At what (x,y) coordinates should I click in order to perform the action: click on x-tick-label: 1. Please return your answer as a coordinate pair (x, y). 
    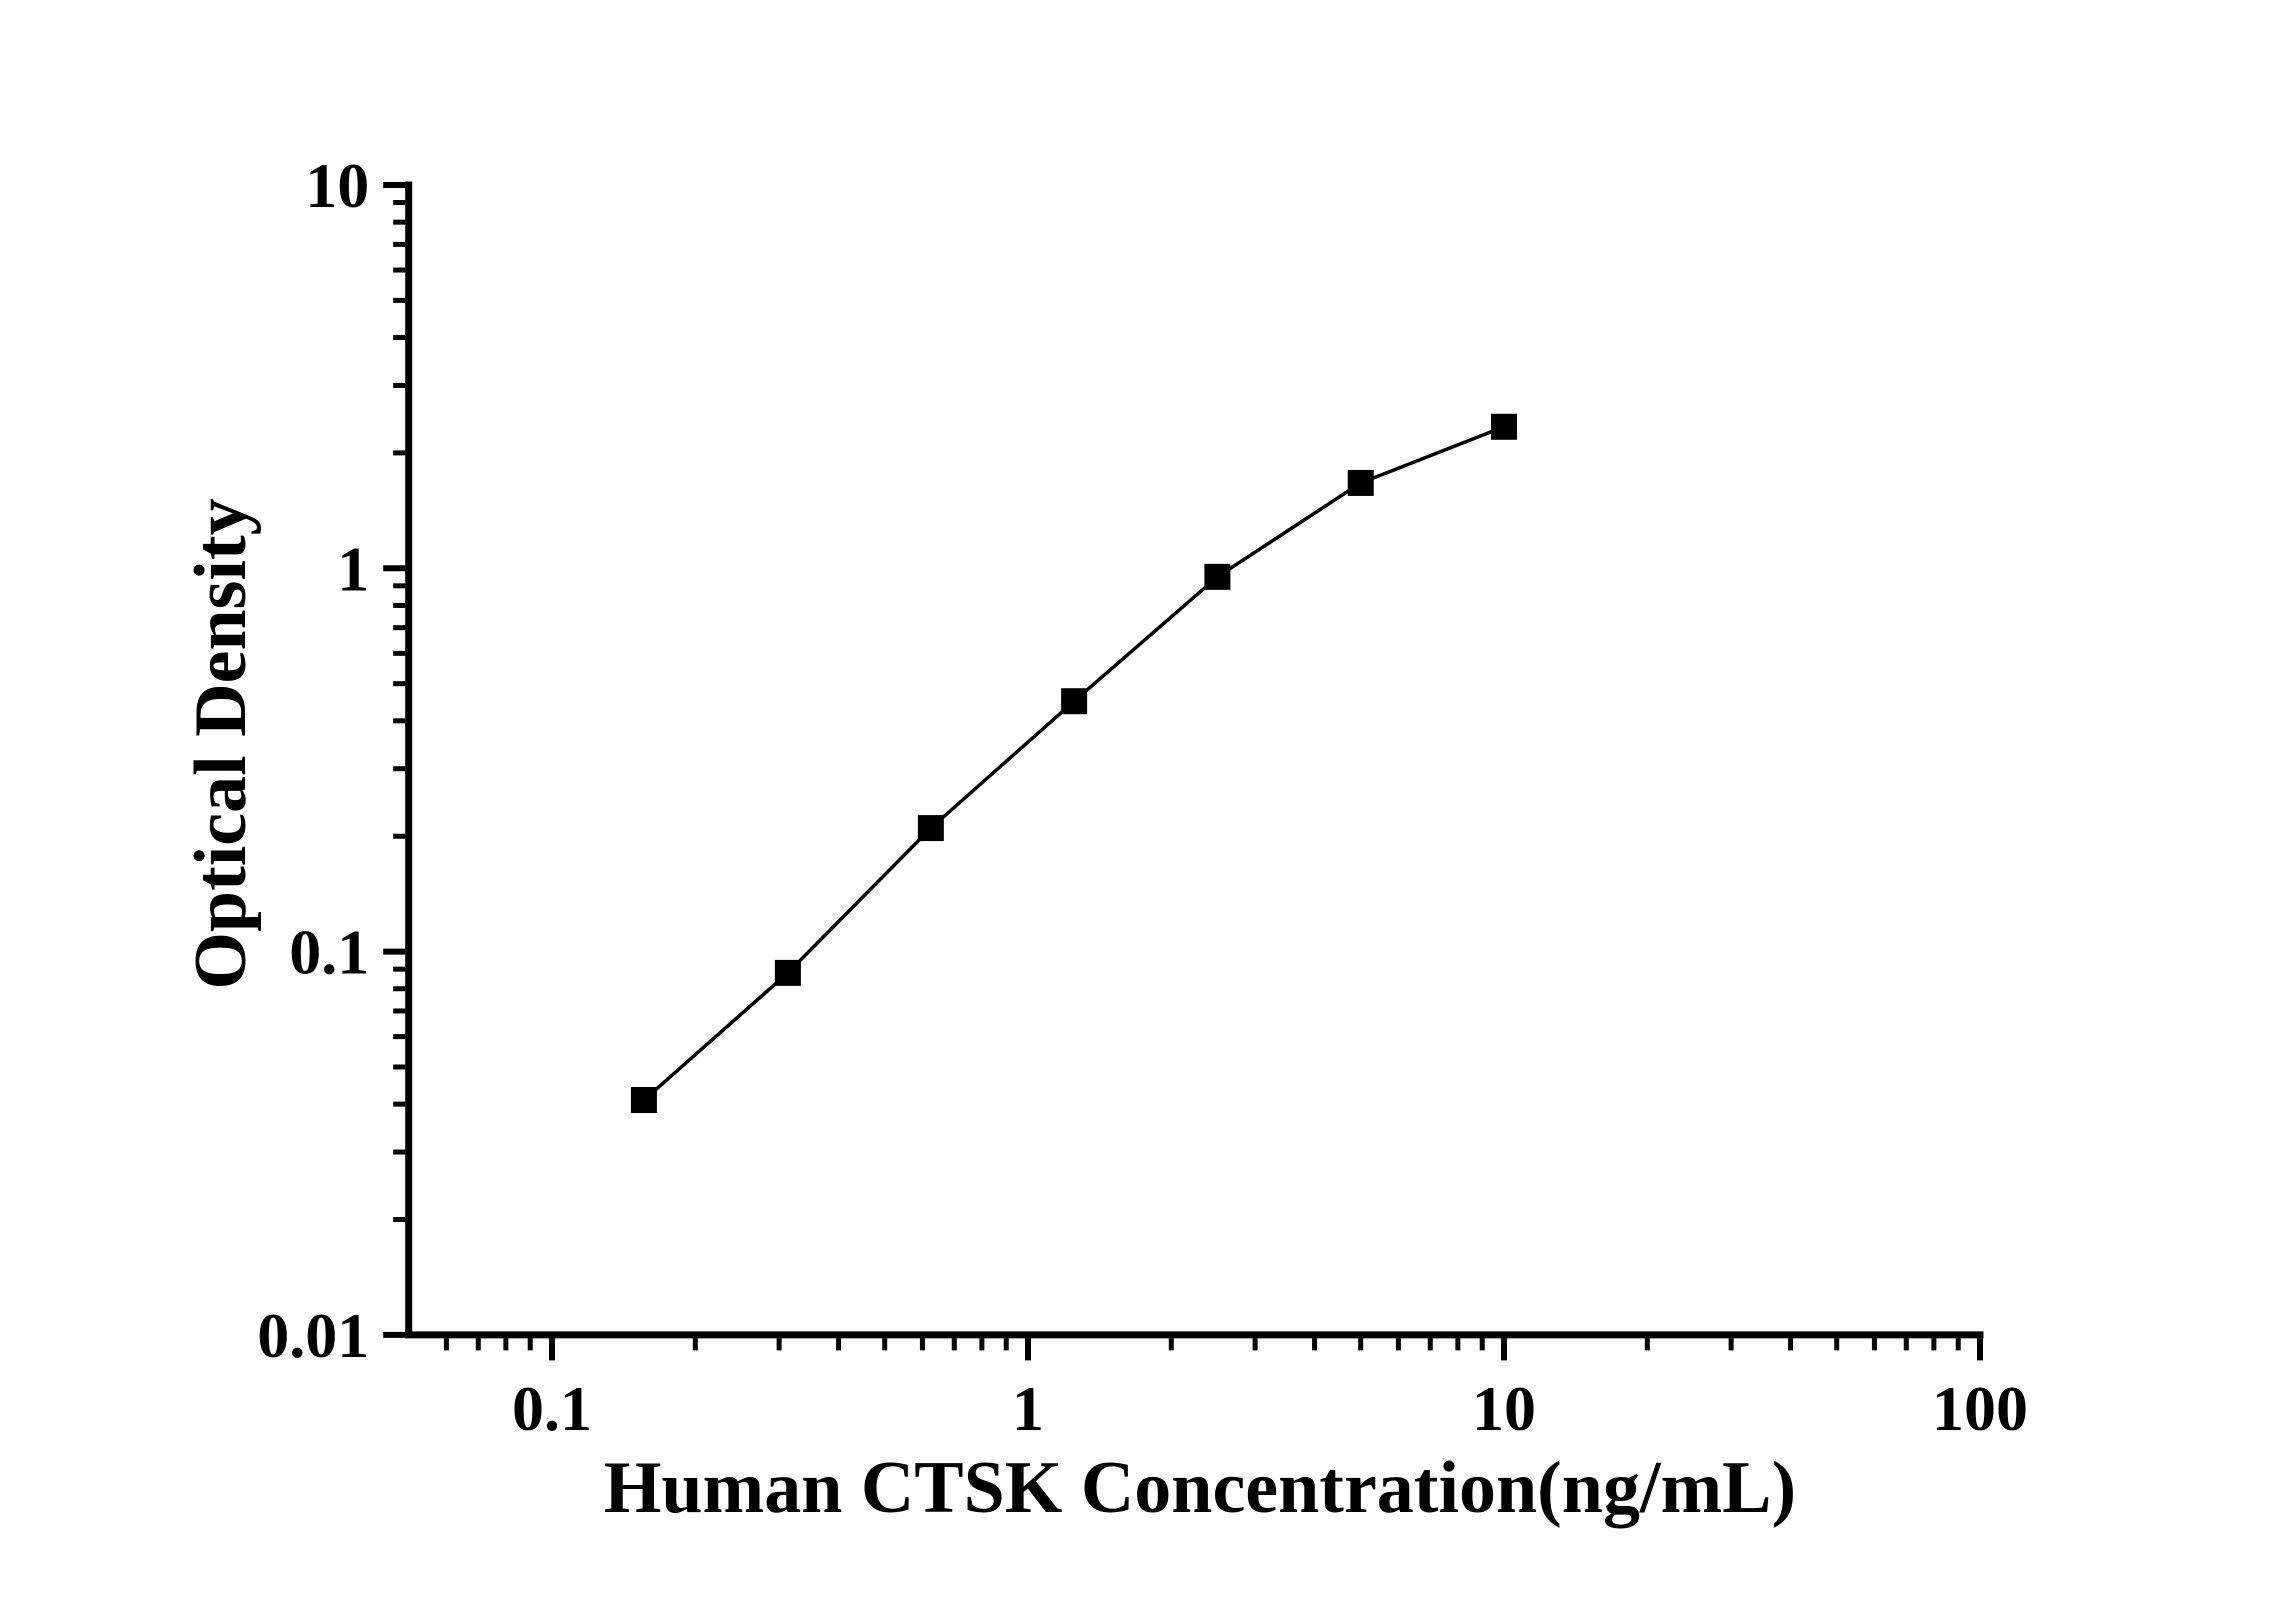
    Looking at the image, I should click on (1028, 1408).